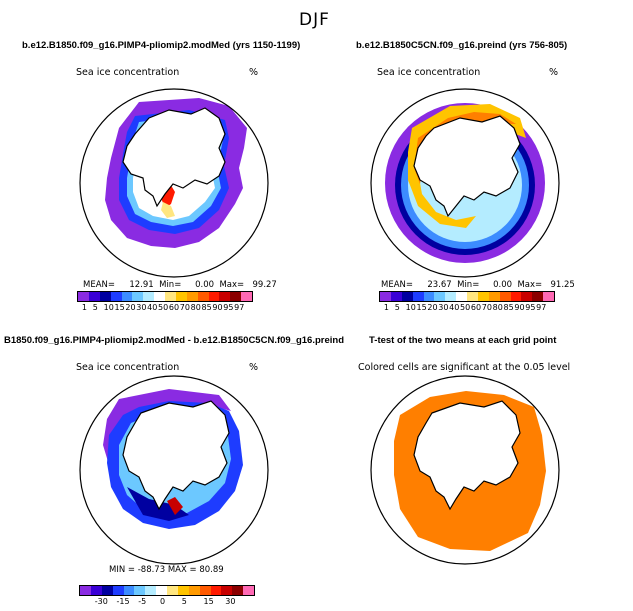 The width and height of the screenshot is (633, 611). I want to click on colorbar-tick-label: 80, so click(195, 307).